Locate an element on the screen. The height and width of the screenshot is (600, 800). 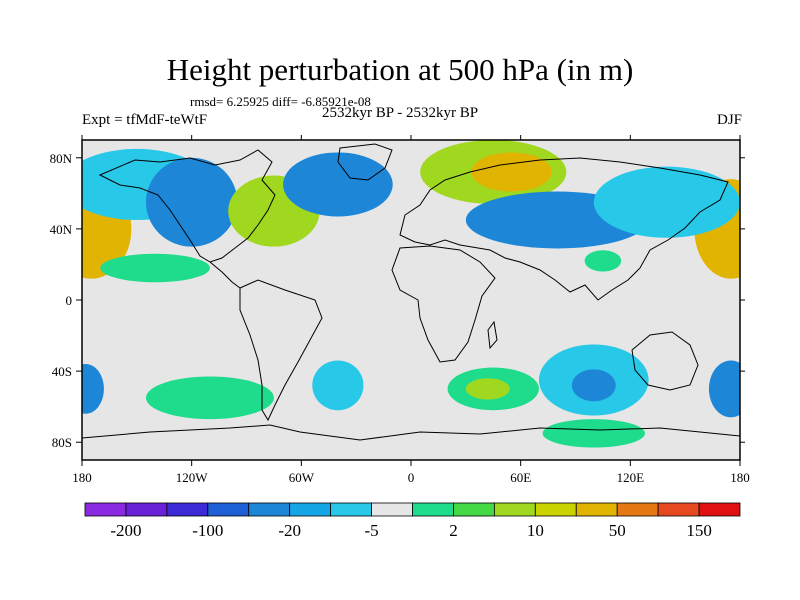
period-label: 2532kyr BP - 2532kyr BP is located at coordinates (400, 113).